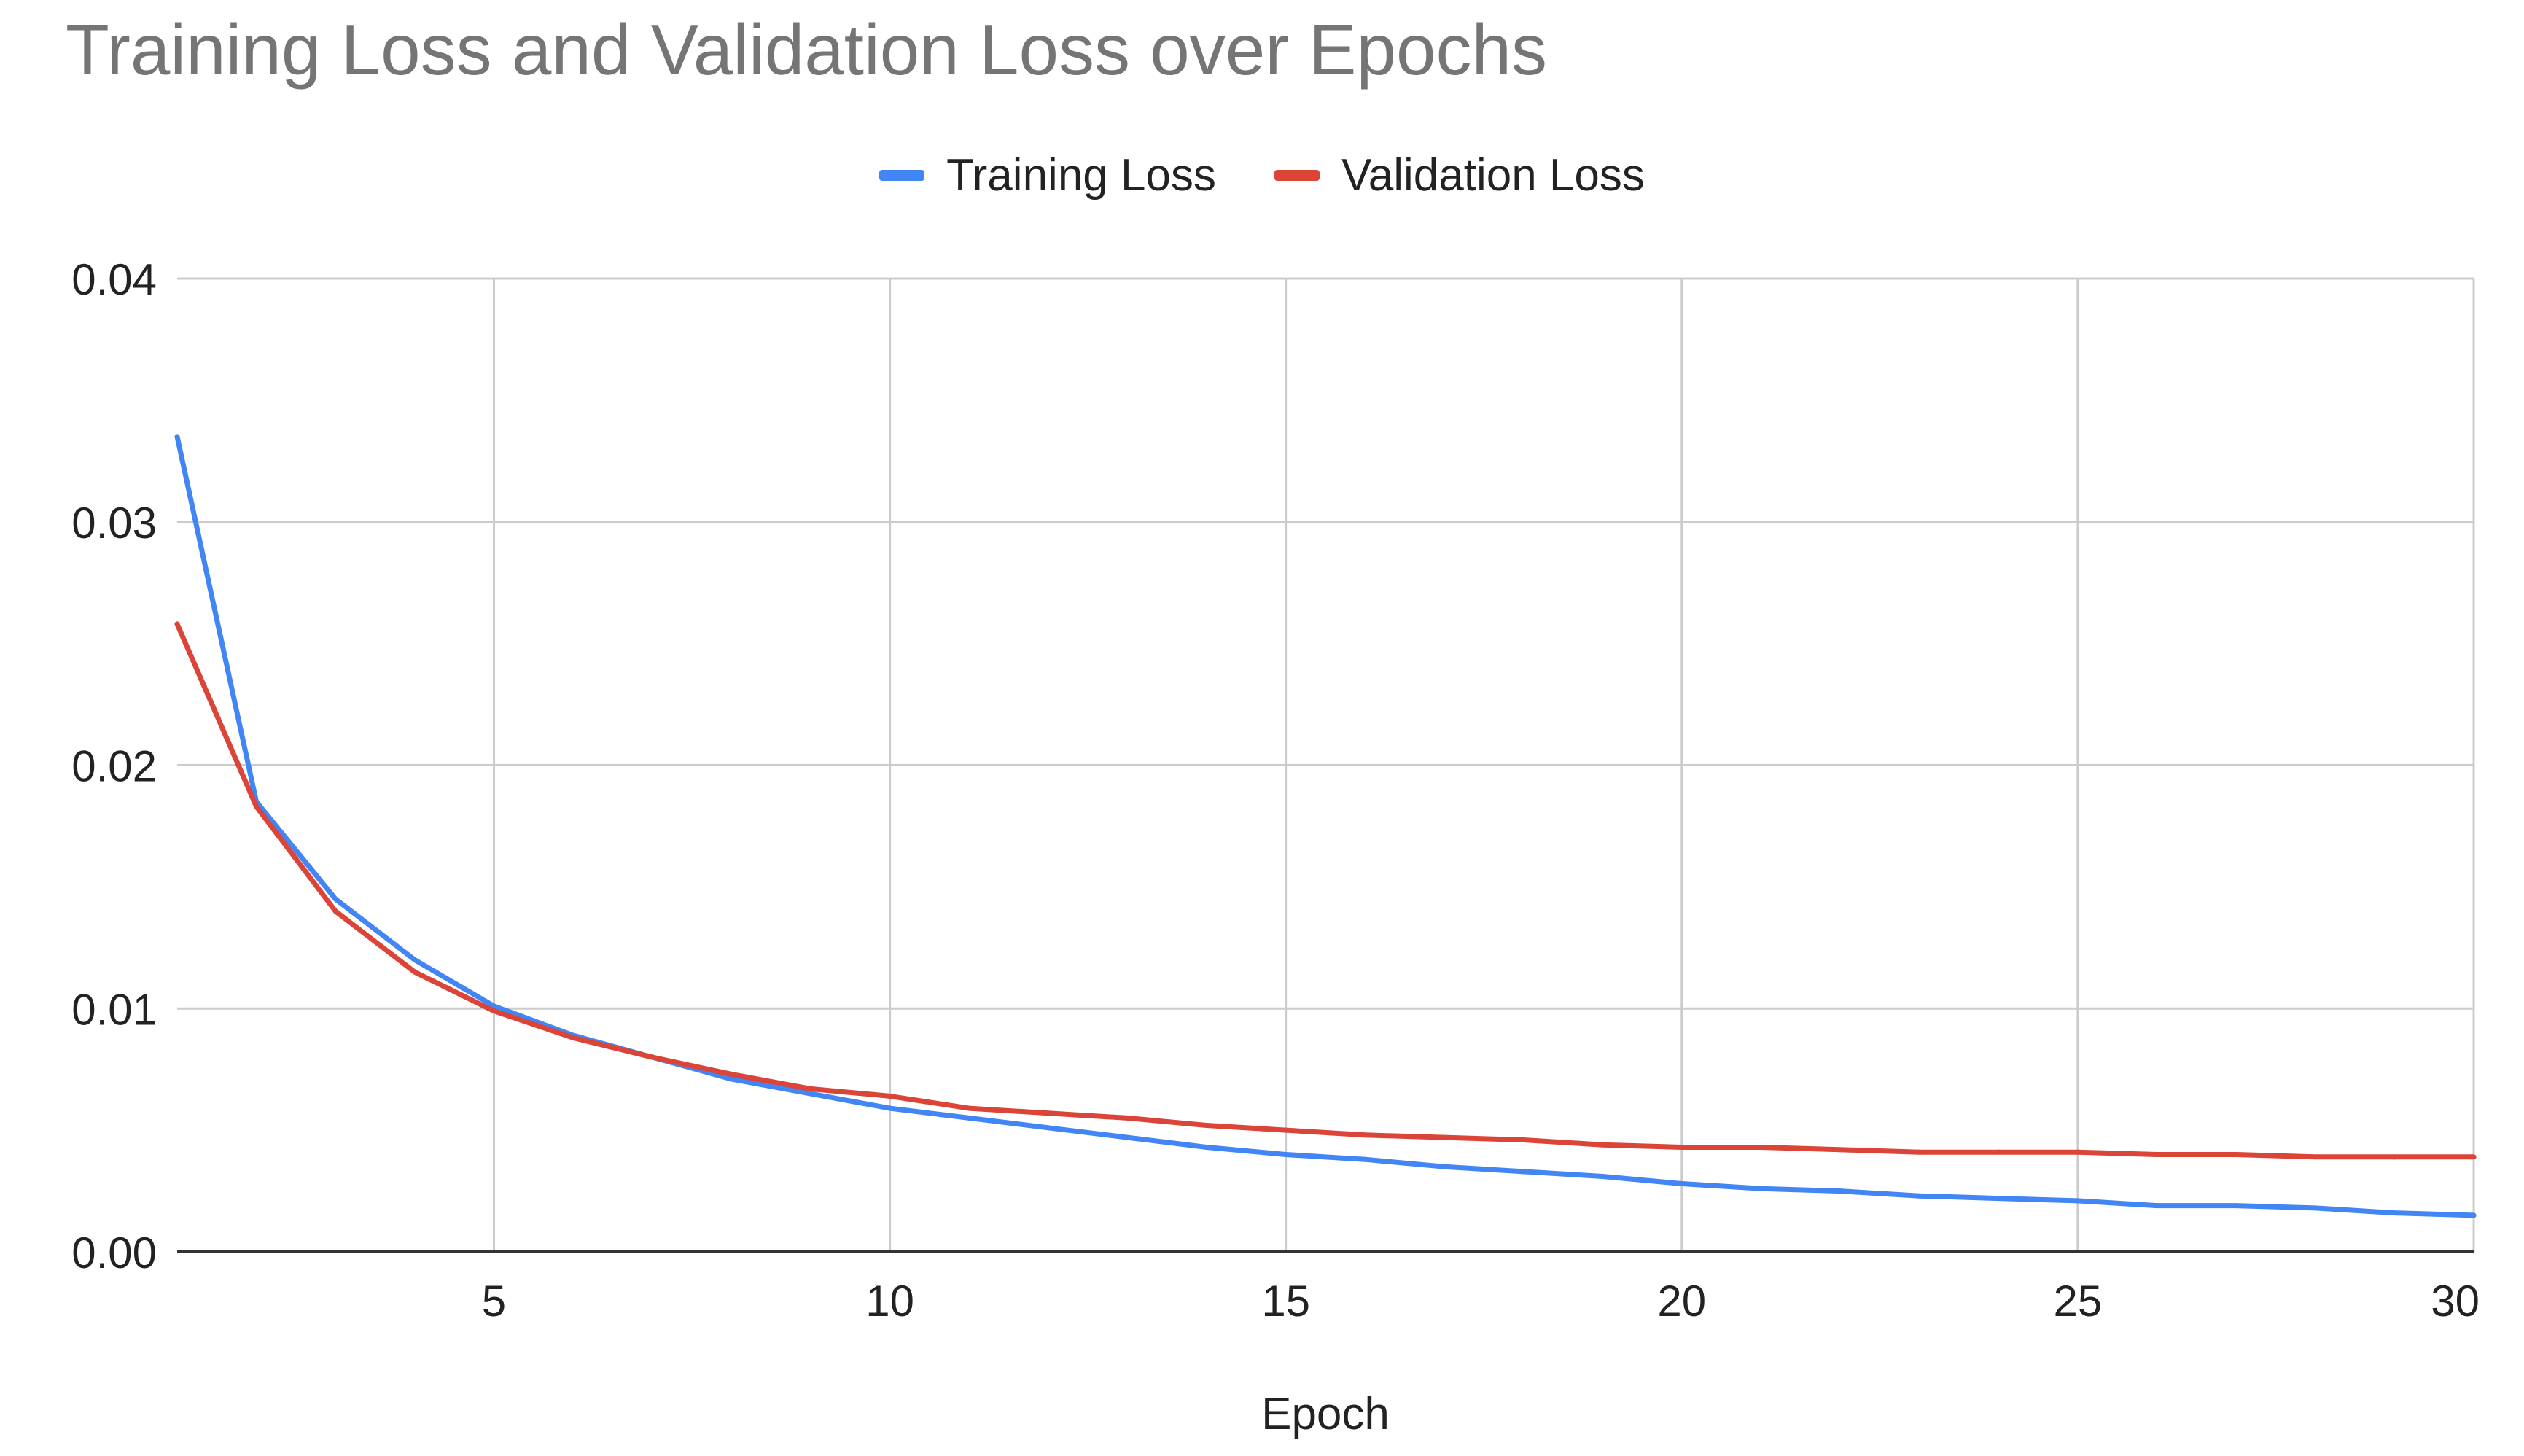  Describe the element at coordinates (114, 767) in the screenshot. I see `y-tick-label: 0.02` at that location.